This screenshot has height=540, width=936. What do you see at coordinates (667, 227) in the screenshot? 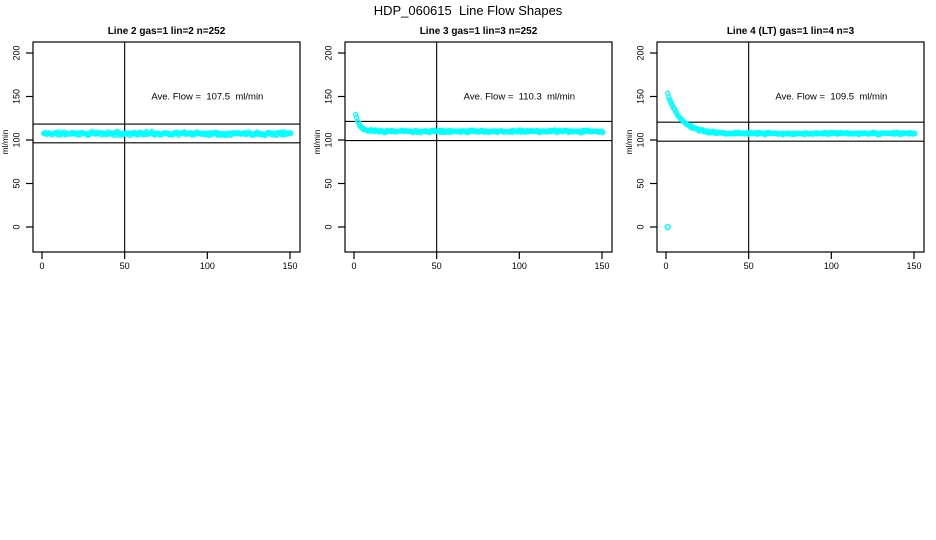
I see `outlier-point` at bounding box center [667, 227].